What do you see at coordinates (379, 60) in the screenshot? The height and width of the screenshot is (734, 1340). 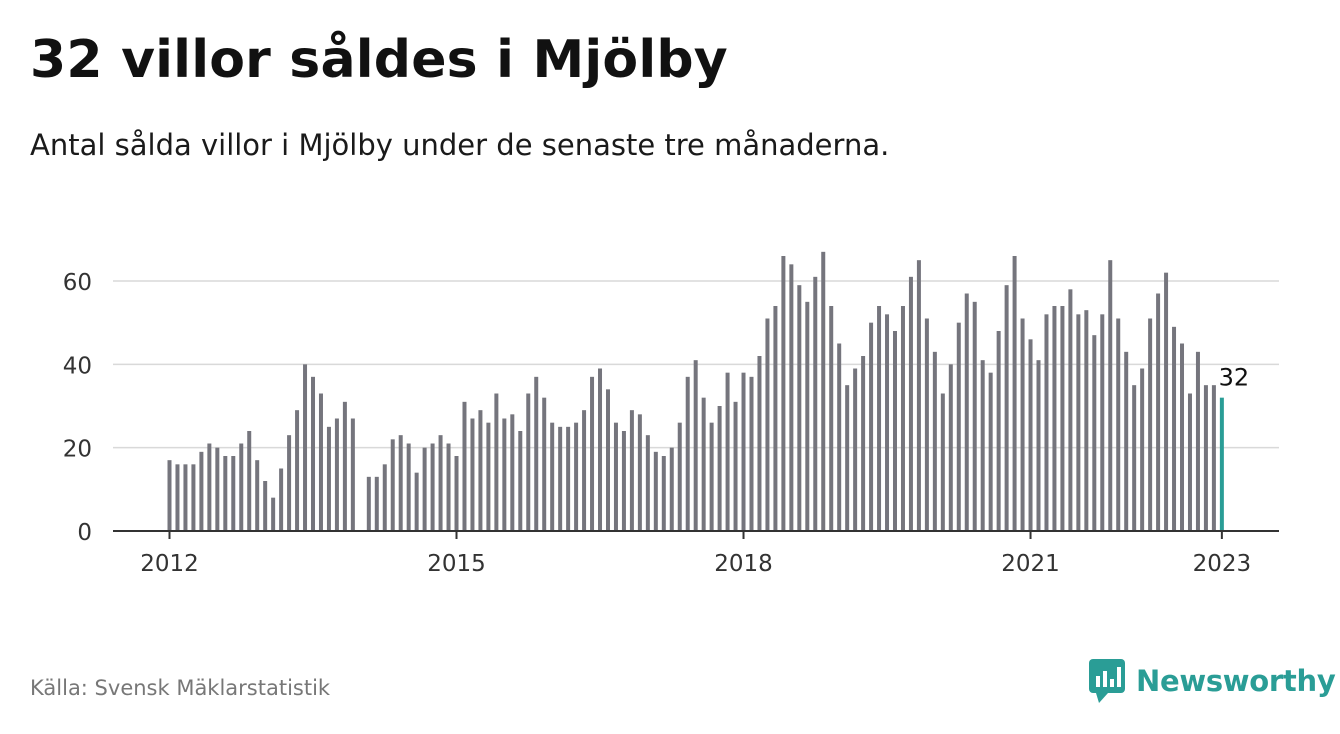 I see `chart-title: 32 villor såldes i Mjölby` at bounding box center [379, 60].